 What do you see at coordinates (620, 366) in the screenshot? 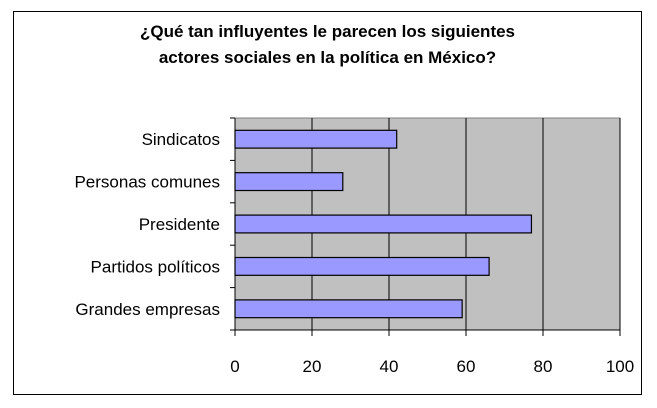
I see `x-tick-label: 100` at bounding box center [620, 366].